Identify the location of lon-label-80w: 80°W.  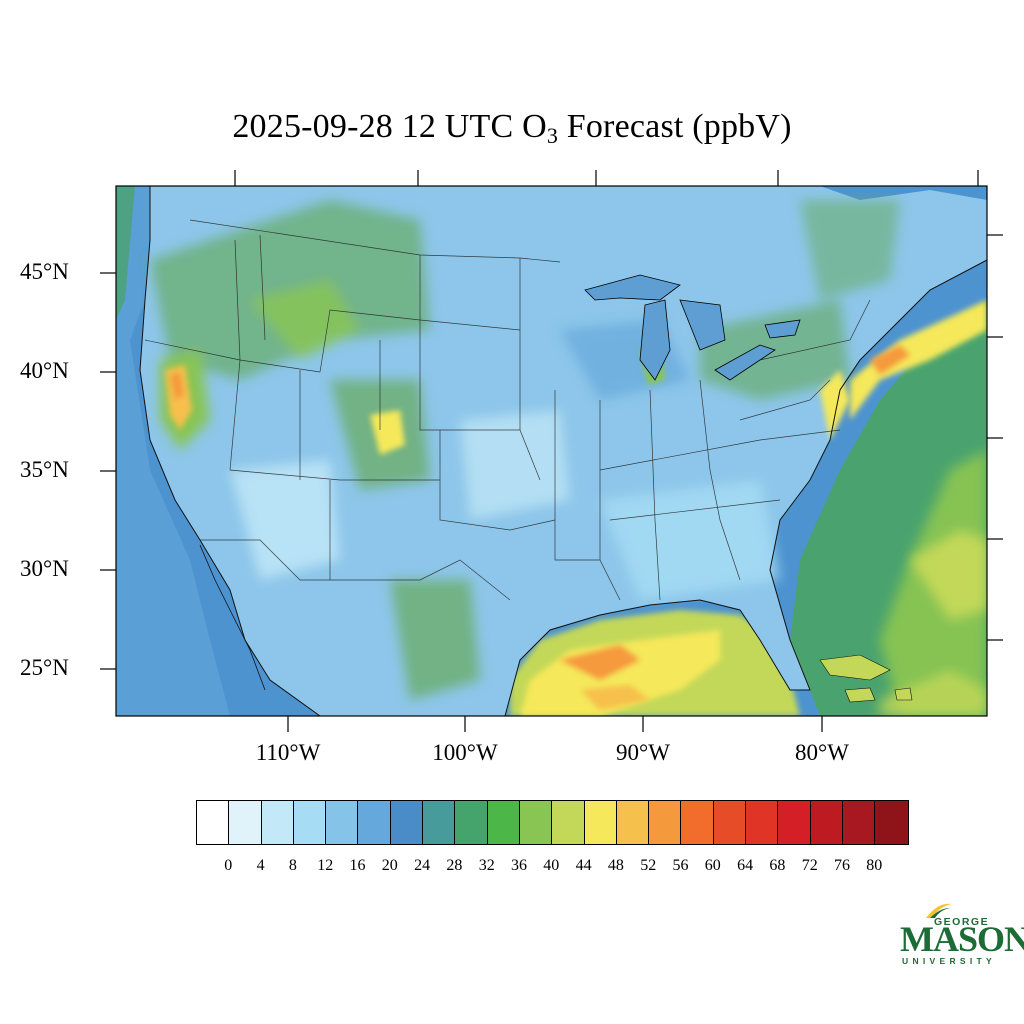
(822, 752).